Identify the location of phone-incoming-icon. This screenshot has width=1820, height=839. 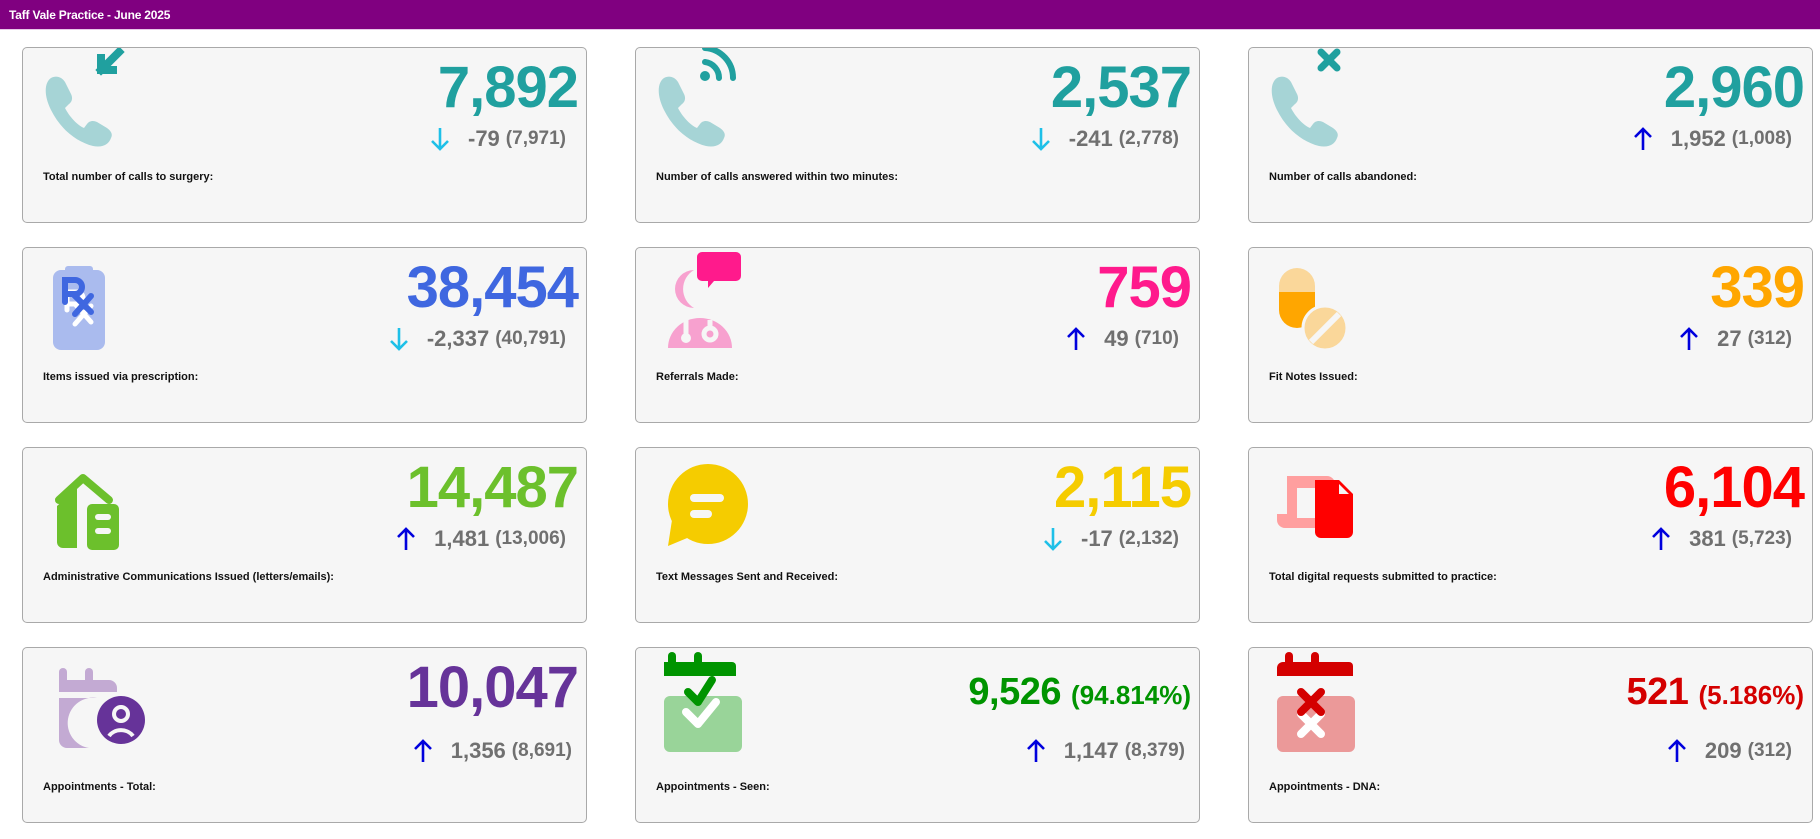
(92, 103).